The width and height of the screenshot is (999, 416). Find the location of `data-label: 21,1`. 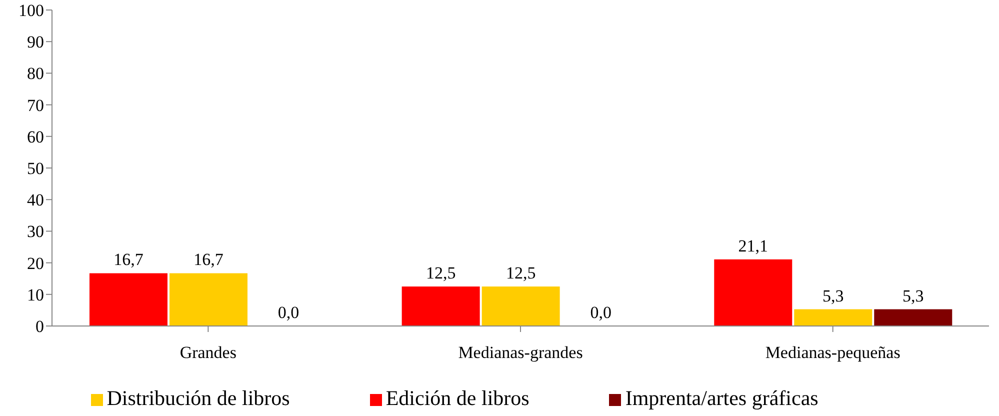

data-label: 21,1 is located at coordinates (753, 246).